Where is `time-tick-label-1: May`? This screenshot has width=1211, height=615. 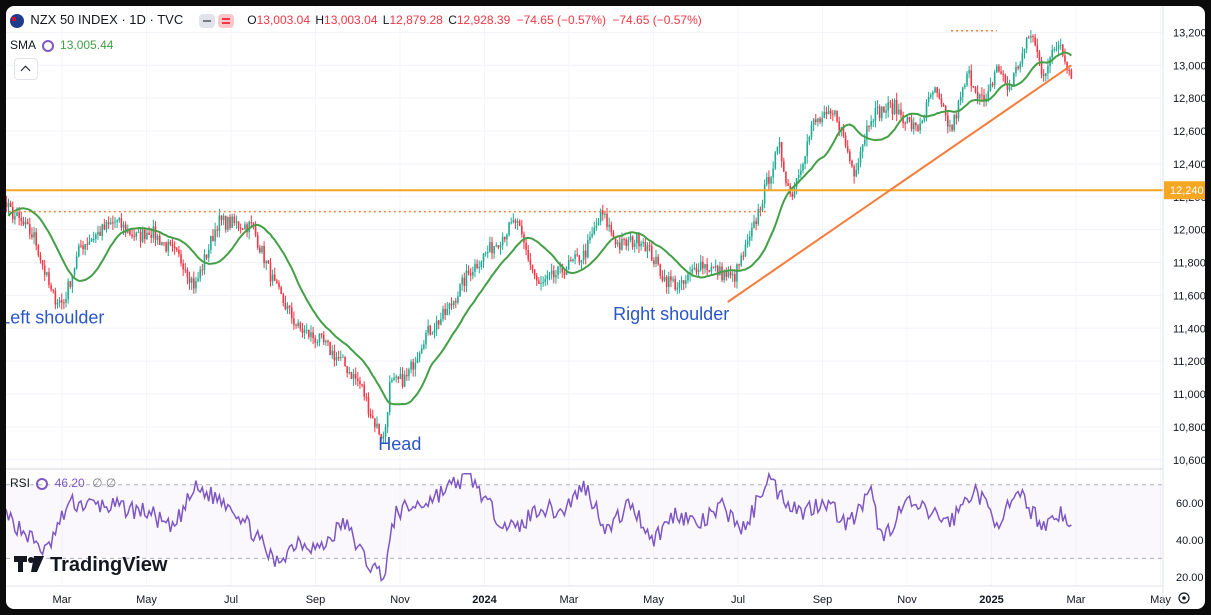 time-tick-label-1: May is located at coordinates (146, 600).